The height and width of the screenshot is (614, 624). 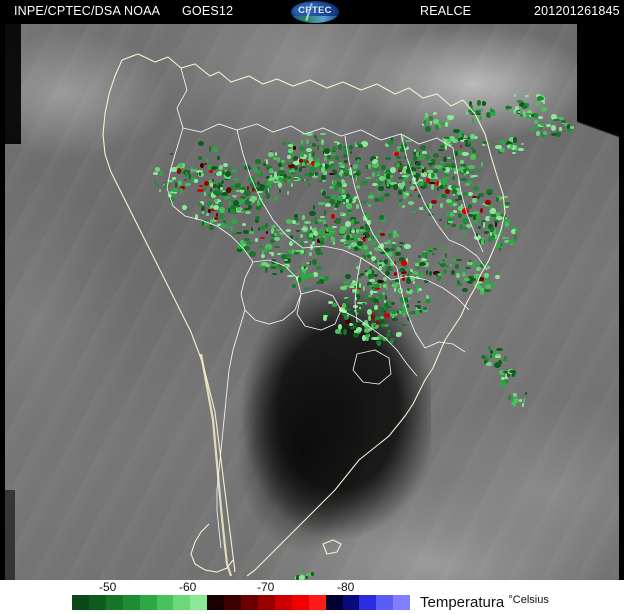 I want to click on border-colombia-venezuela, so click(x=241, y=101).